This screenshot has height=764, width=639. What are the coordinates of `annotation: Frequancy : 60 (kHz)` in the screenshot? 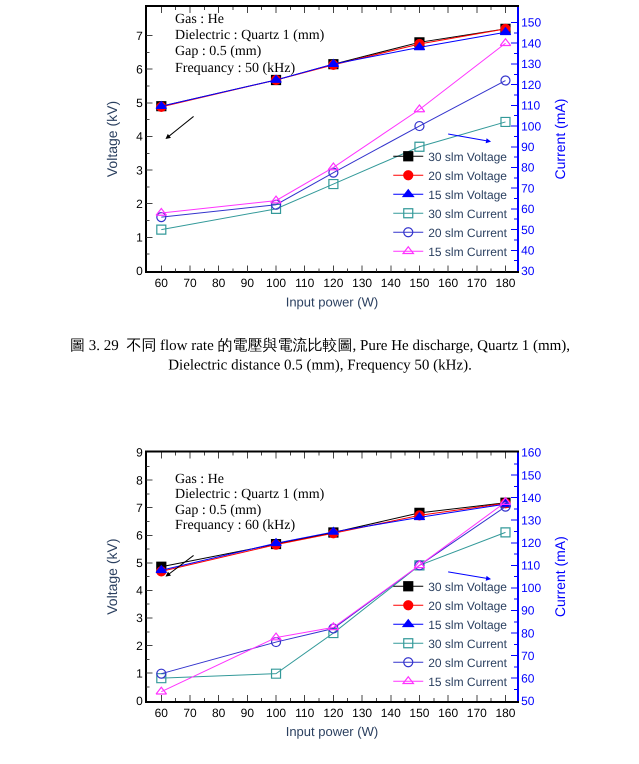 It's located at (235, 525).